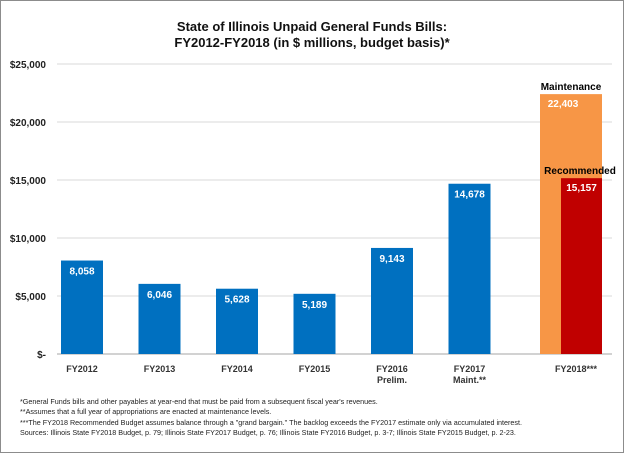  What do you see at coordinates (81, 272) in the screenshot?
I see `bar-value-label: 8,058` at bounding box center [81, 272].